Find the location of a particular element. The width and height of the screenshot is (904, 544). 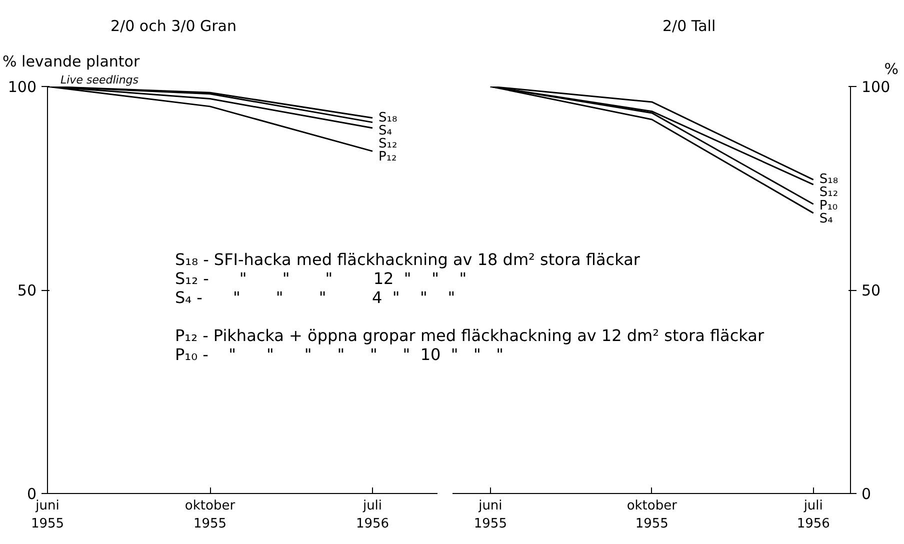

annotation: P₁₂ - Pikhacka + öppna gropar med fläckhackning av 12 dm² stora fläckar is located at coordinates (469, 335).